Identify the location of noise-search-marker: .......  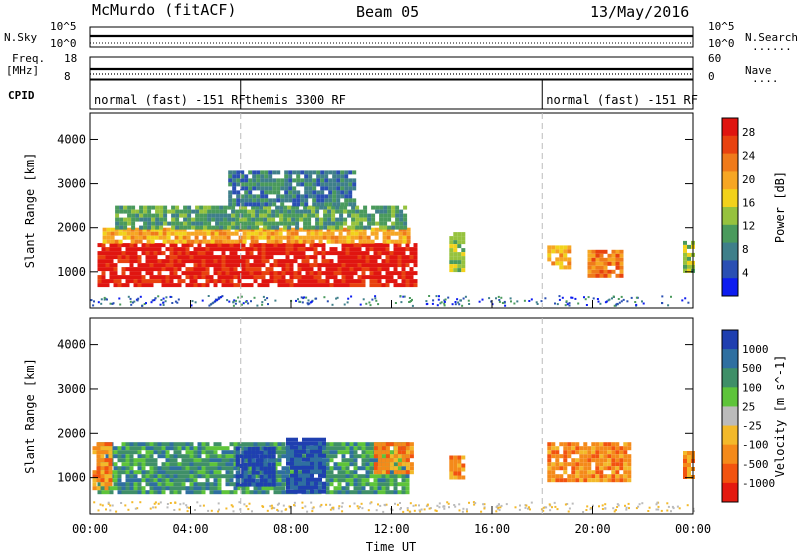
(772, 46).